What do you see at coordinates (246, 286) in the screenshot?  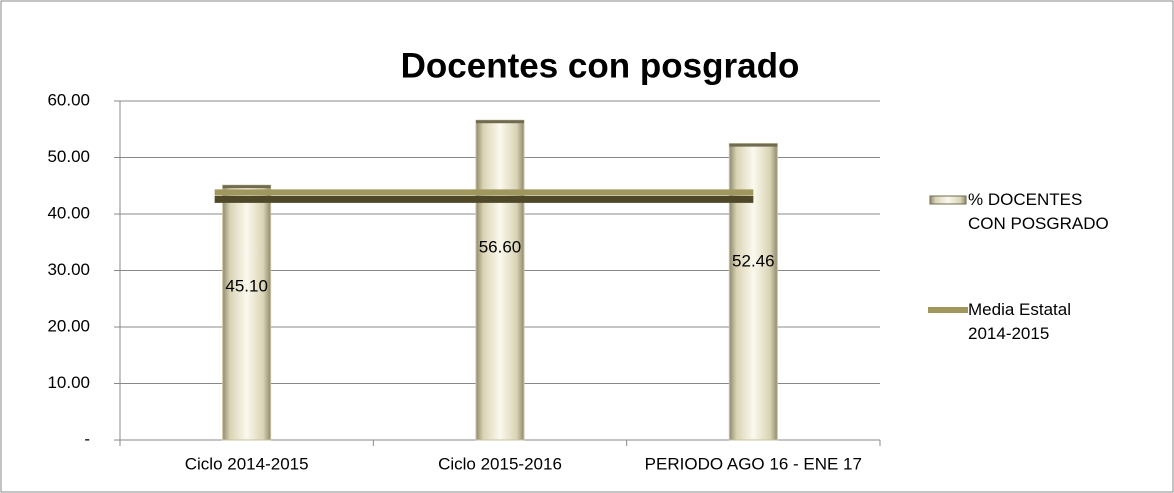 I see `data-label: 45.10` at bounding box center [246, 286].